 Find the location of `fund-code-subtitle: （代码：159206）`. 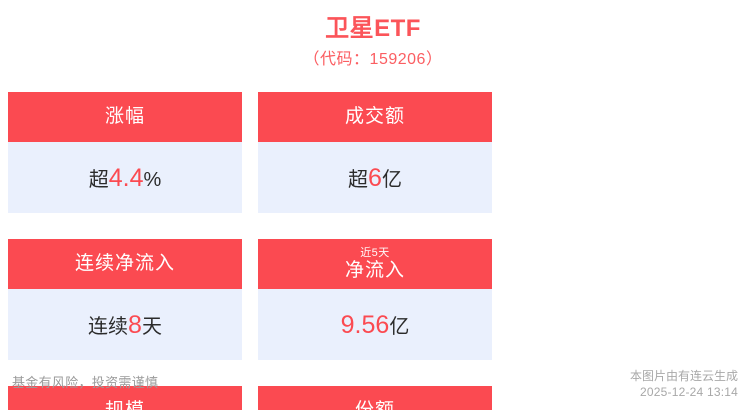

fund-code-subtitle: （代码：159206） is located at coordinates (373, 59).